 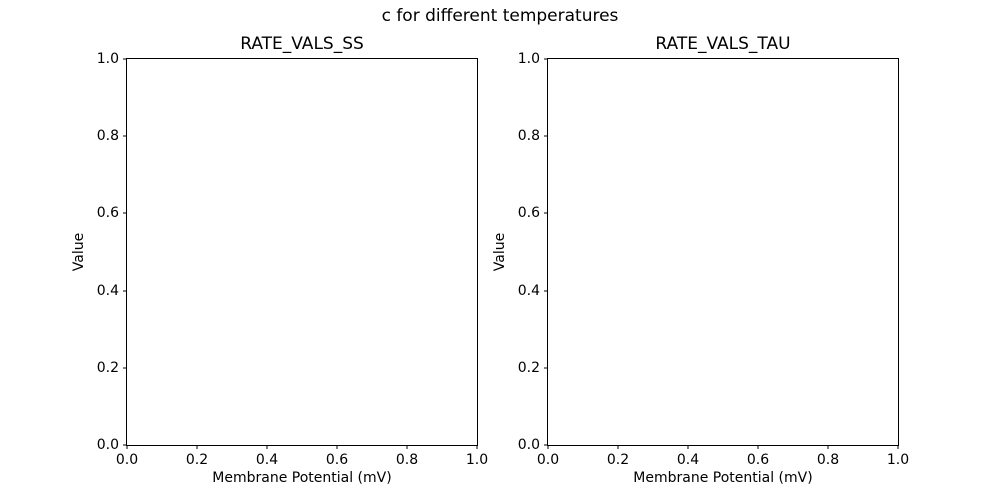 What do you see at coordinates (302, 44) in the screenshot?
I see `subplot-title: RATE_VALS_SS` at bounding box center [302, 44].